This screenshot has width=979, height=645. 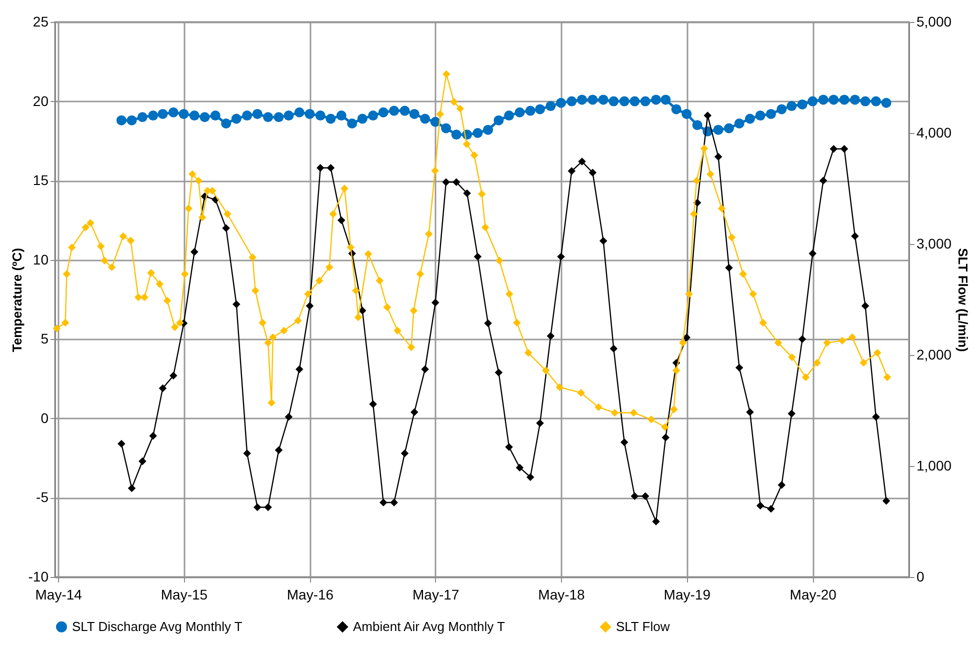 I want to click on x-tick-label: May-18, so click(x=562, y=594).